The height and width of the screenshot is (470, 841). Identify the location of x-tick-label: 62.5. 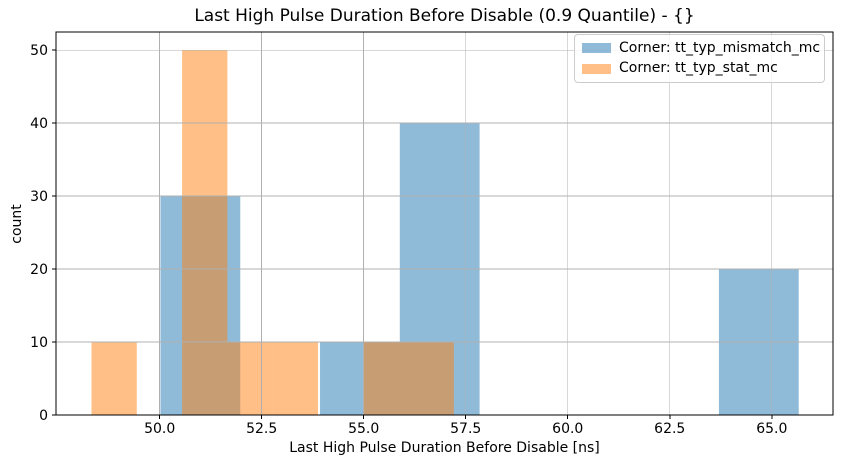
(669, 429).